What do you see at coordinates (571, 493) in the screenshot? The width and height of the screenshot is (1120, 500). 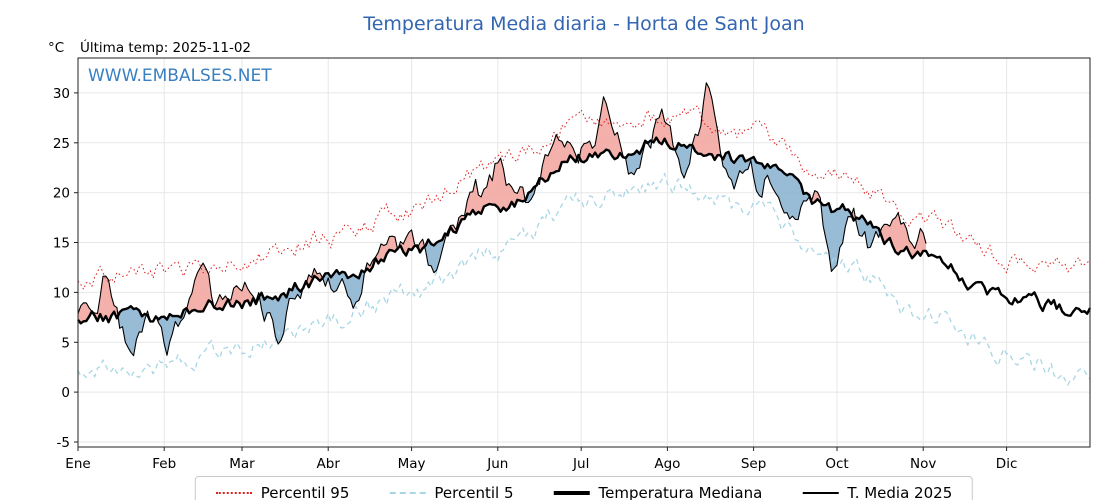 I see `mediana-line-icon` at bounding box center [571, 493].